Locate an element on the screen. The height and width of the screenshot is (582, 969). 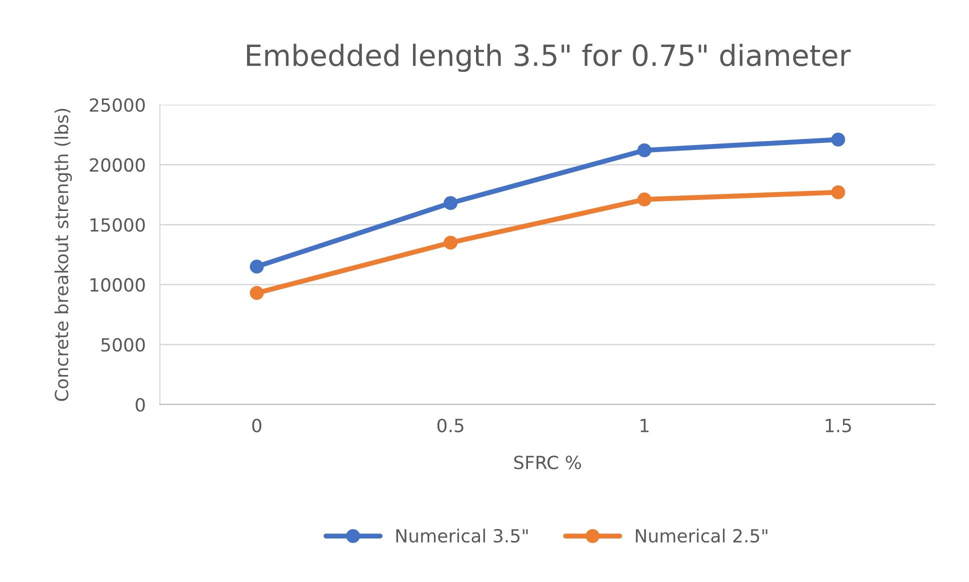
x-axis-title: SFRC % is located at coordinates (547, 463).